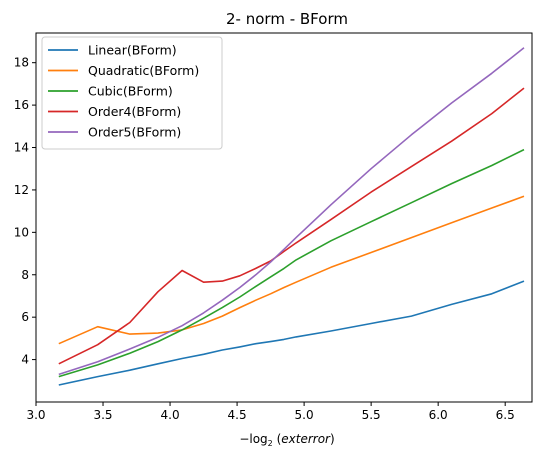 Image resolution: width=543 pixels, height=459 pixels. What do you see at coordinates (438, 415) in the screenshot?
I see `x-tick-label: 6.0` at bounding box center [438, 415].